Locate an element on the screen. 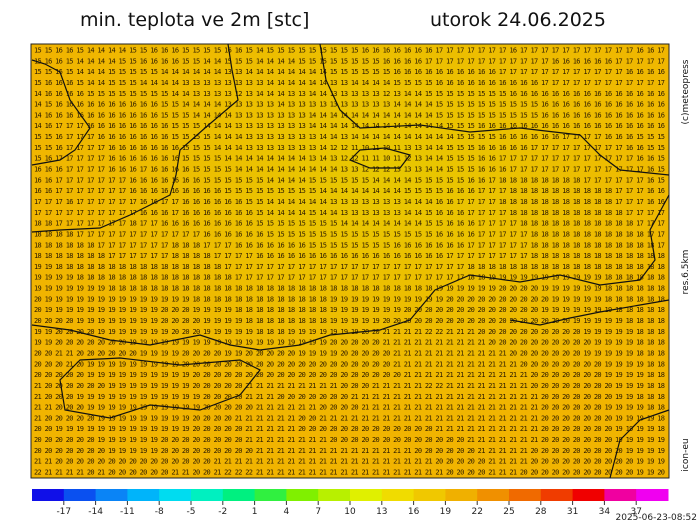 Image resolution: width=700 pixels, height=525 pixels. timestamp: 2025-06-23-08:52 is located at coordinates (657, 518).